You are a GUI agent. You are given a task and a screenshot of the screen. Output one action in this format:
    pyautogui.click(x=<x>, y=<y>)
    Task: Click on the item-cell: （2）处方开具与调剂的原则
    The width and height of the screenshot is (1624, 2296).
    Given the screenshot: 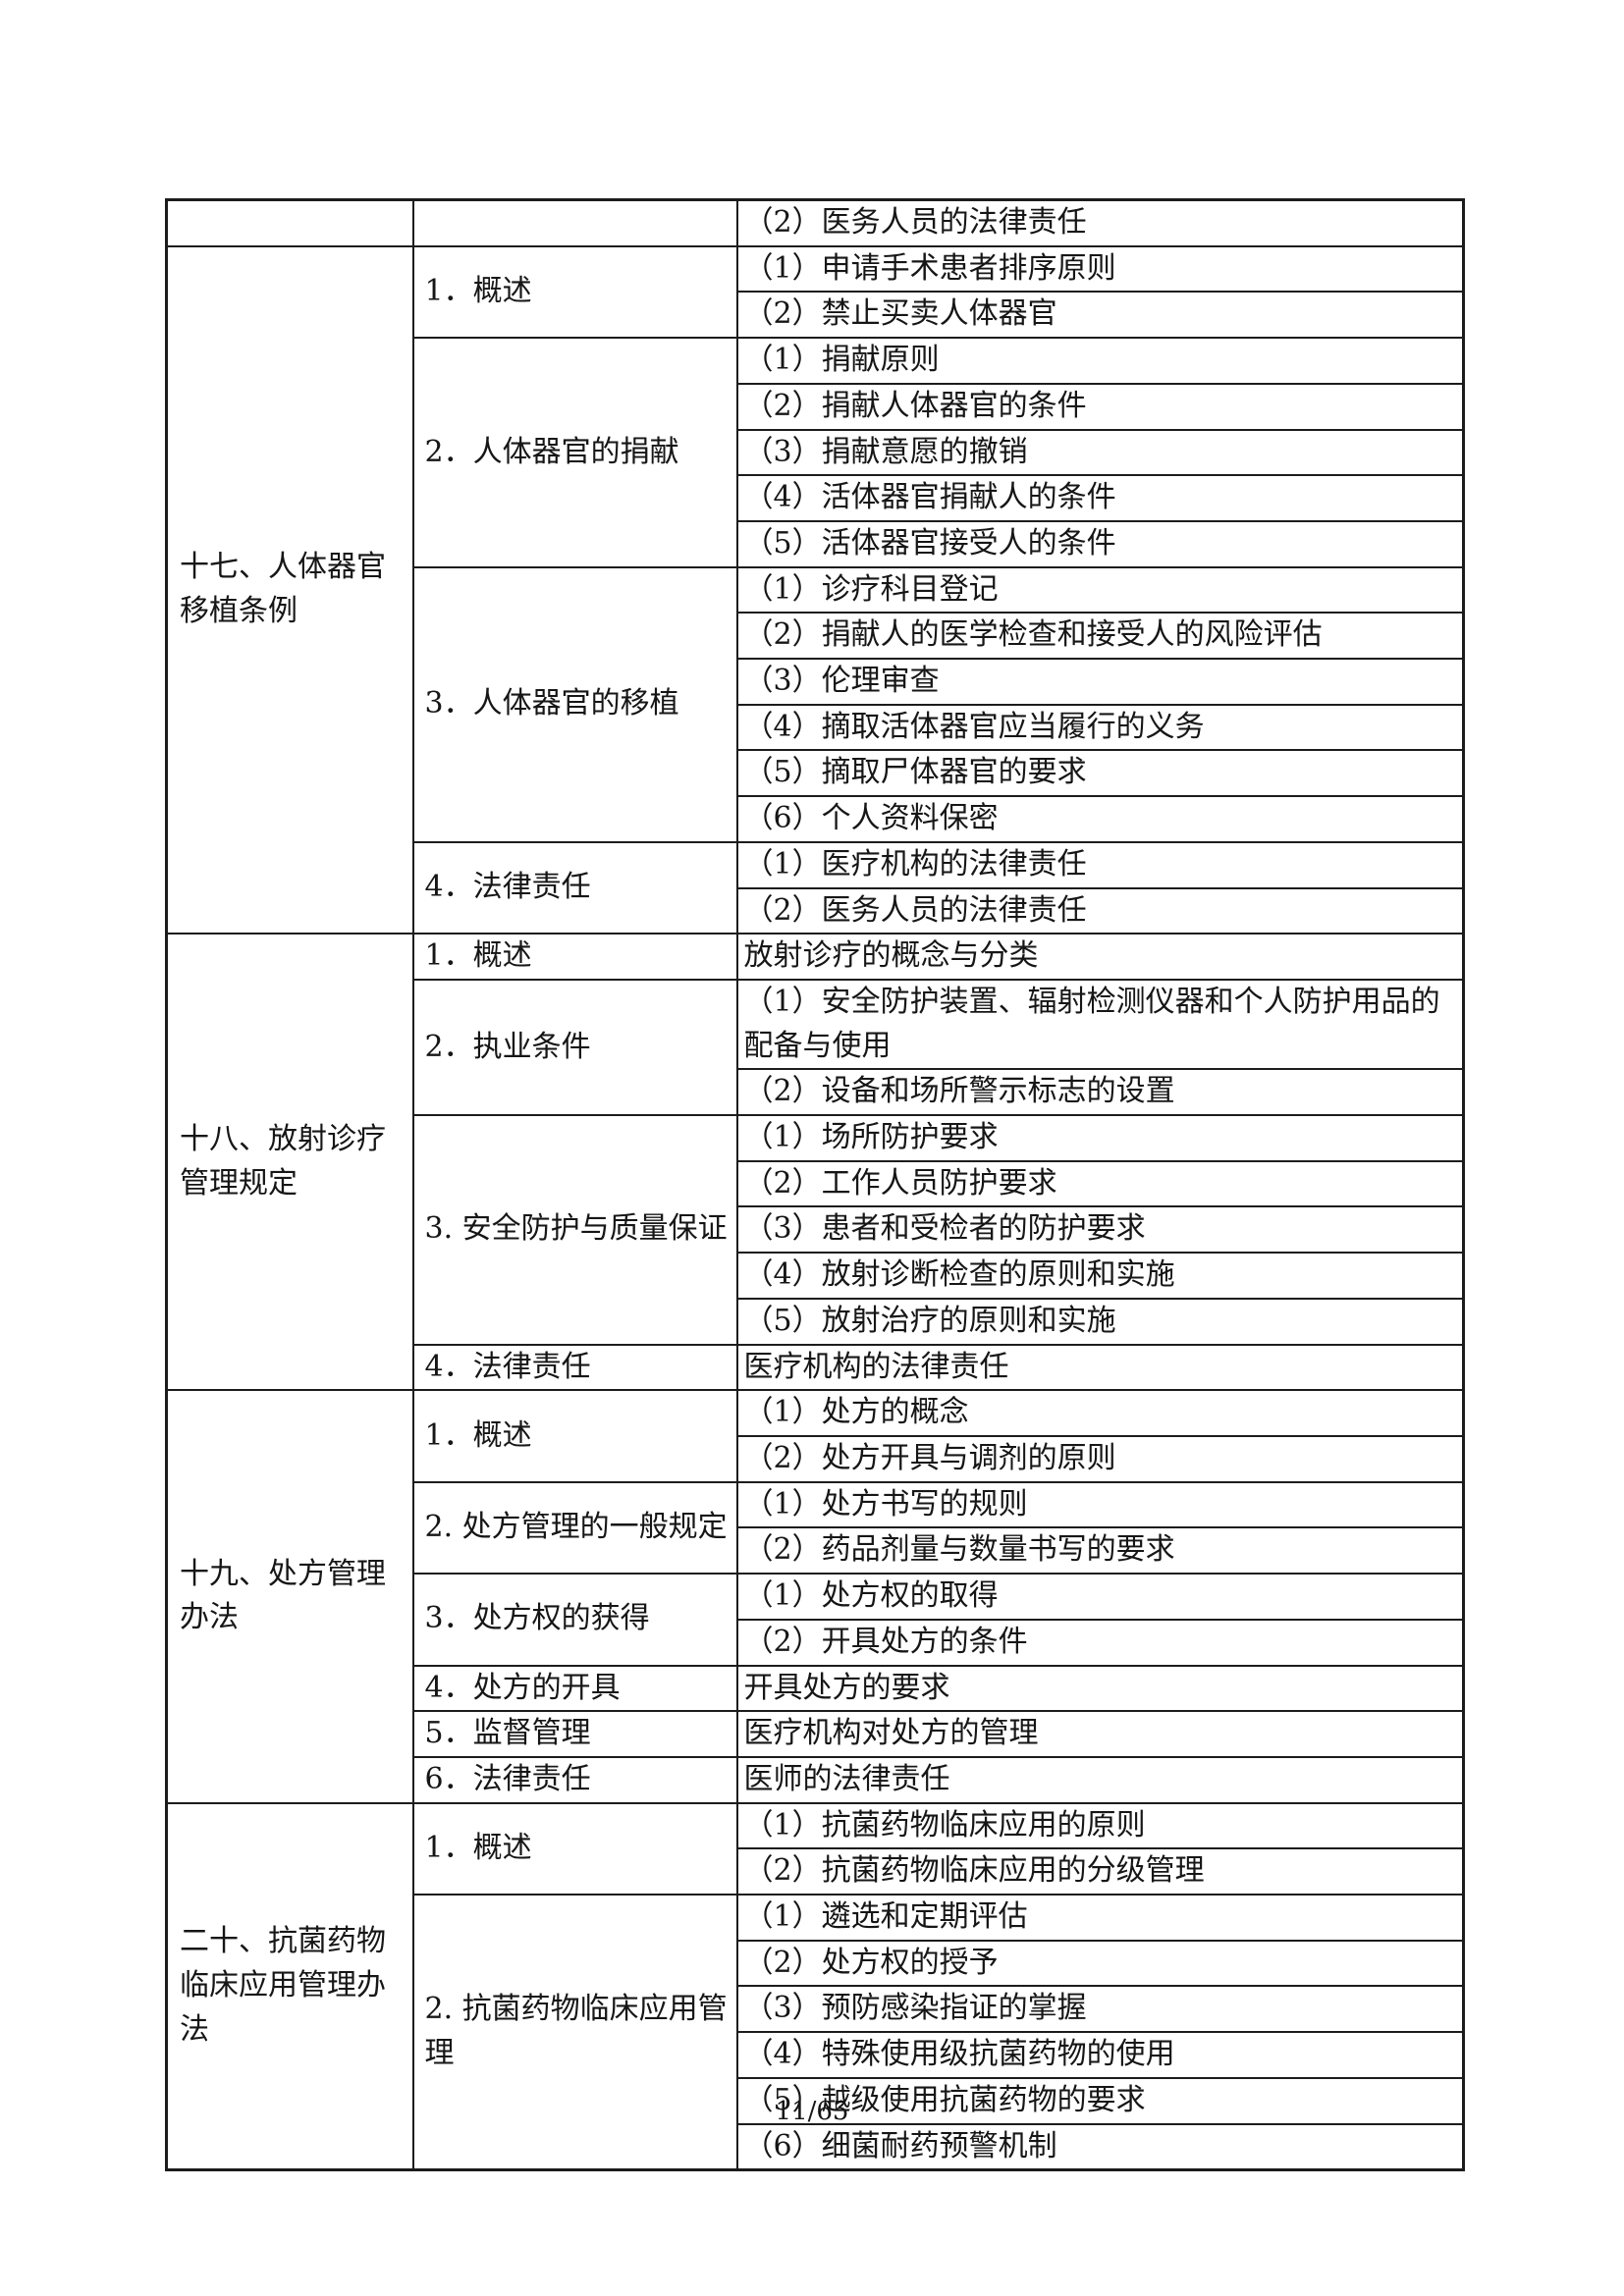 What is the action you would take?
    pyautogui.click(x=1100, y=1458)
    